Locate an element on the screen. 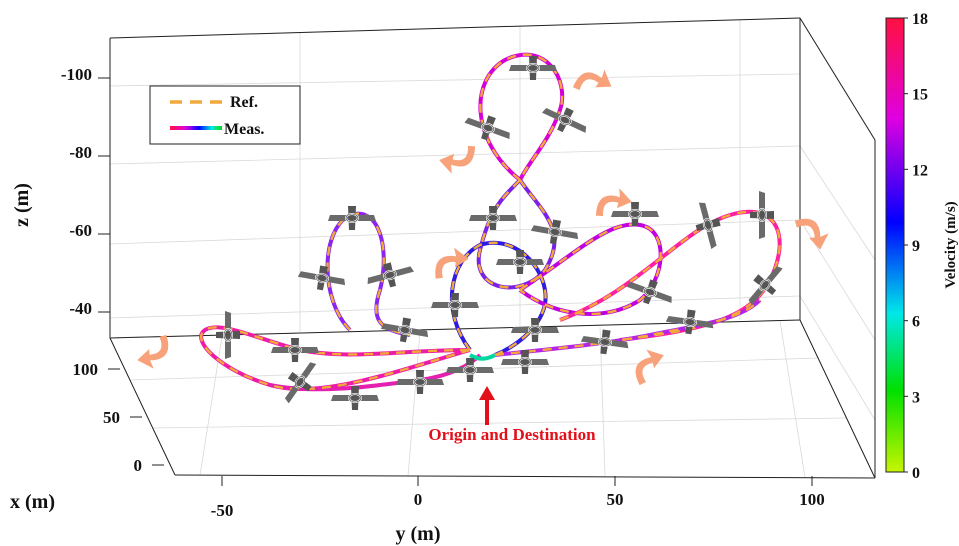  colorbar-tick-label: 6 is located at coordinates (916, 322).